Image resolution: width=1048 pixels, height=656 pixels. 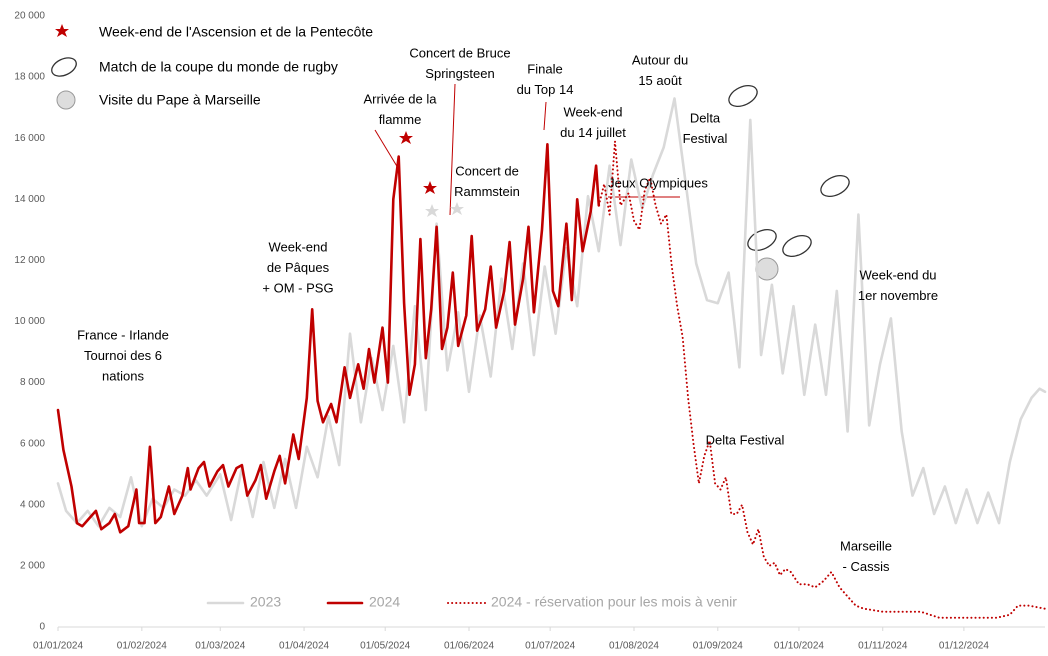 What do you see at coordinates (718, 646) in the screenshot?
I see `x-tick-label: 01/09/2024` at bounding box center [718, 646].